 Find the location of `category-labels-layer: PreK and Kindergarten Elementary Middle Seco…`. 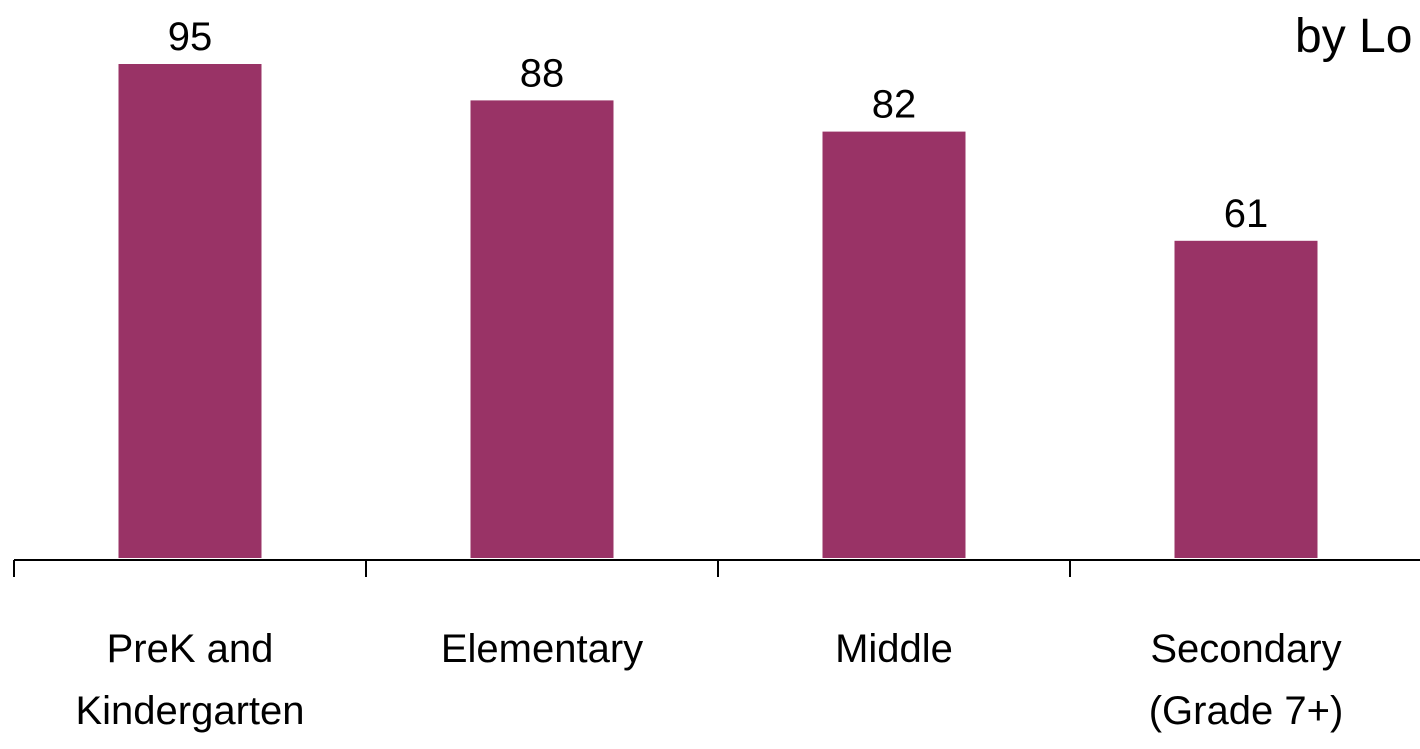

category-labels-layer: PreK and Kindergarten Elementary Middle Seco… is located at coordinates (709, 680).